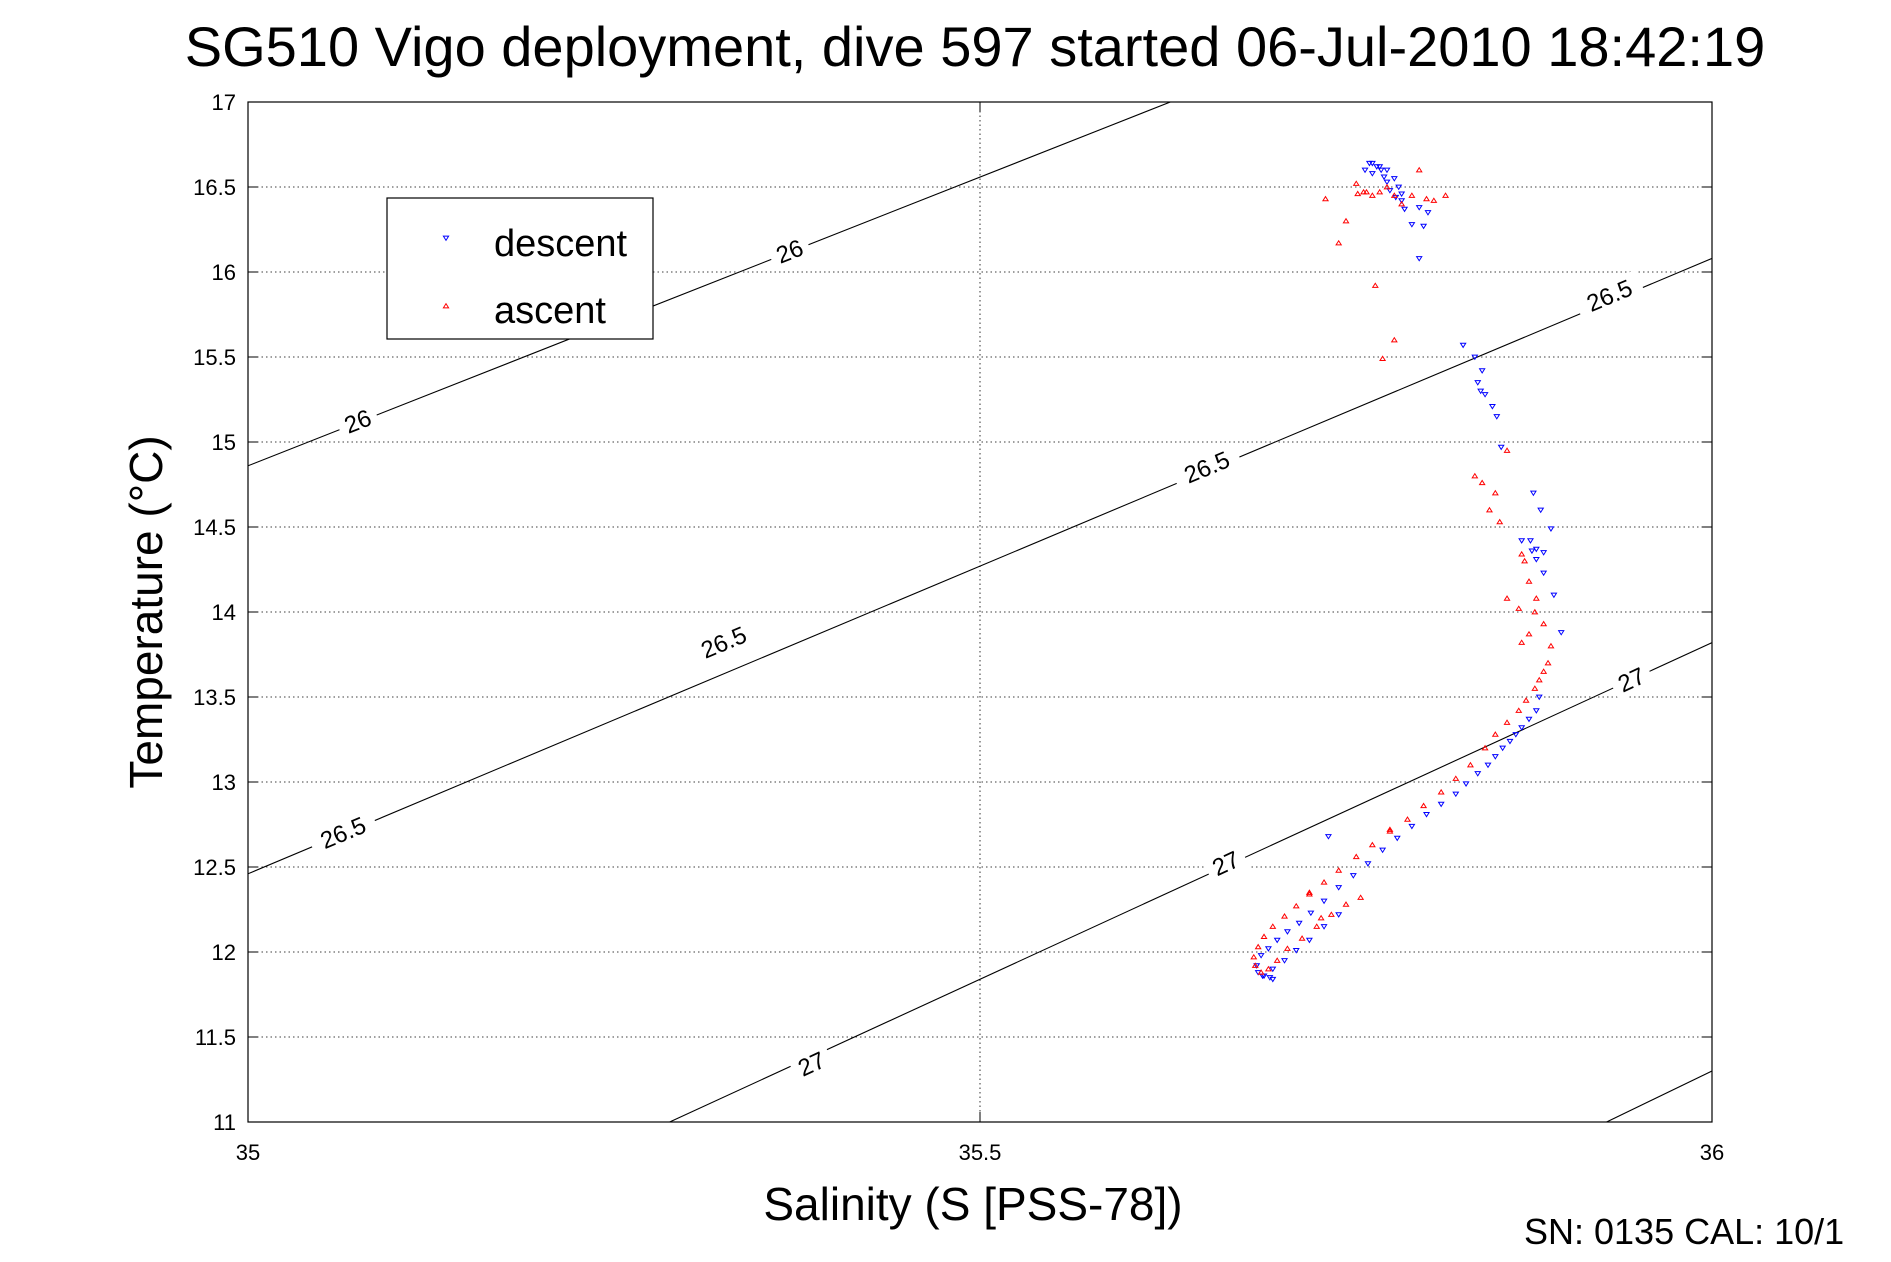  Describe the element at coordinates (1402, 570) in the screenshot. I see `series-ascent` at that location.